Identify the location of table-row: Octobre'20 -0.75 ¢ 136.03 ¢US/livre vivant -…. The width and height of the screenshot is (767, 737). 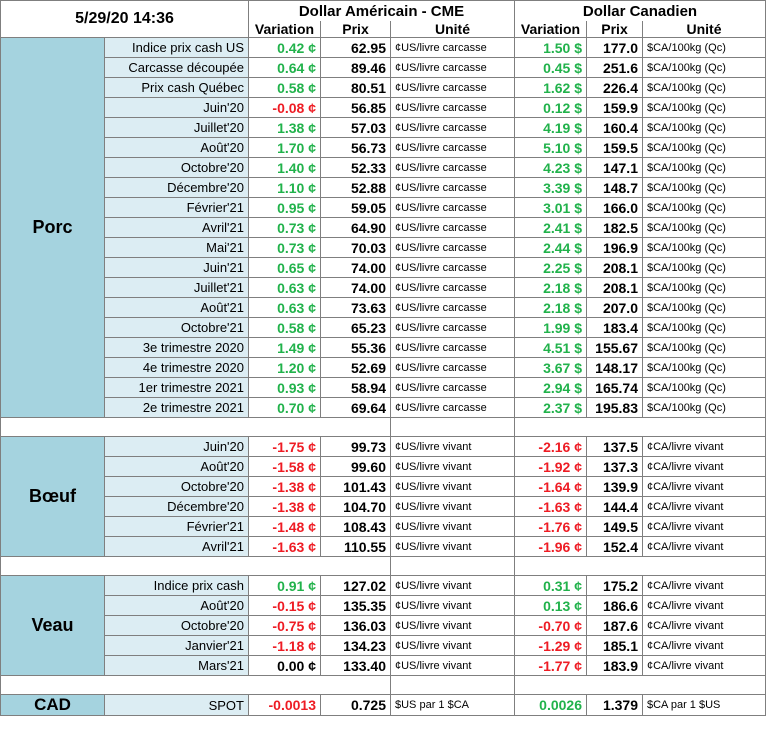
(384, 625).